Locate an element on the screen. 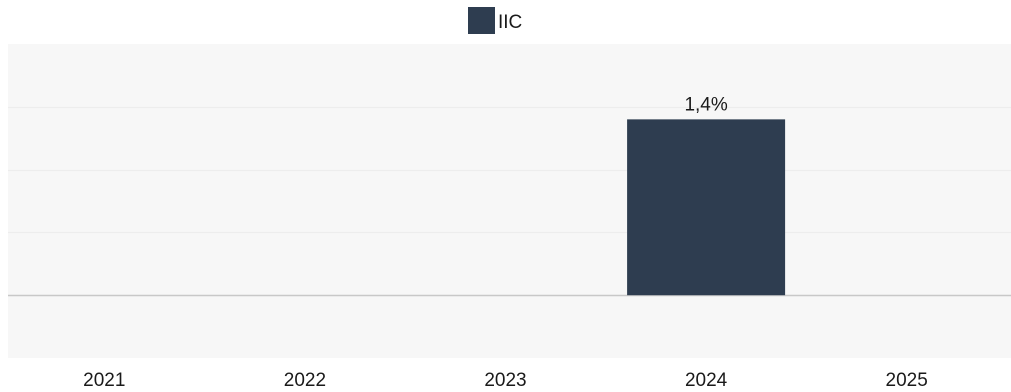  x-tick-label: 2025 is located at coordinates (907, 380).